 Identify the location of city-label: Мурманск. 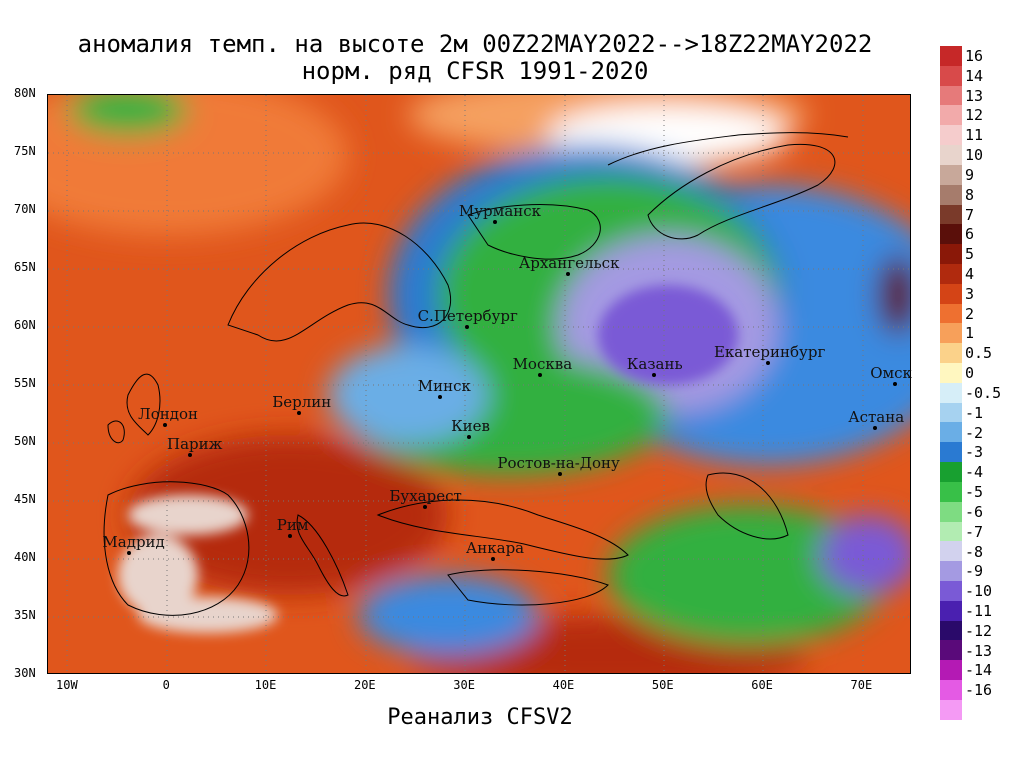
(500, 210).